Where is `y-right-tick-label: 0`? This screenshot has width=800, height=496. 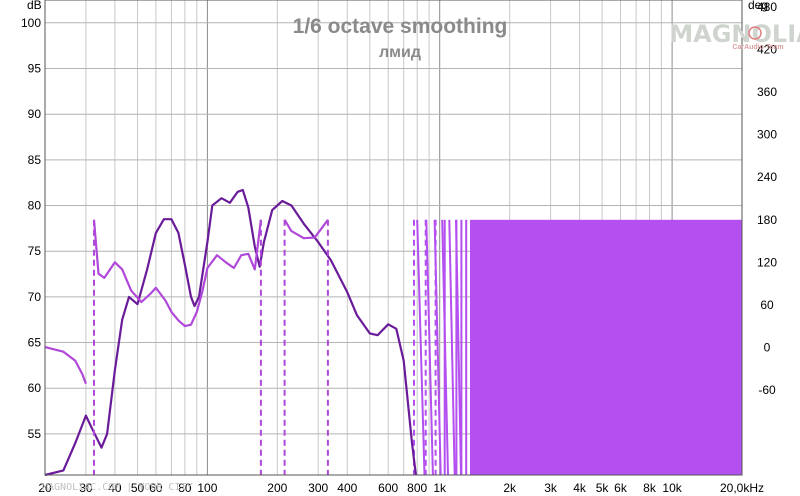
y-right-tick-label: 0 is located at coordinates (767, 347).